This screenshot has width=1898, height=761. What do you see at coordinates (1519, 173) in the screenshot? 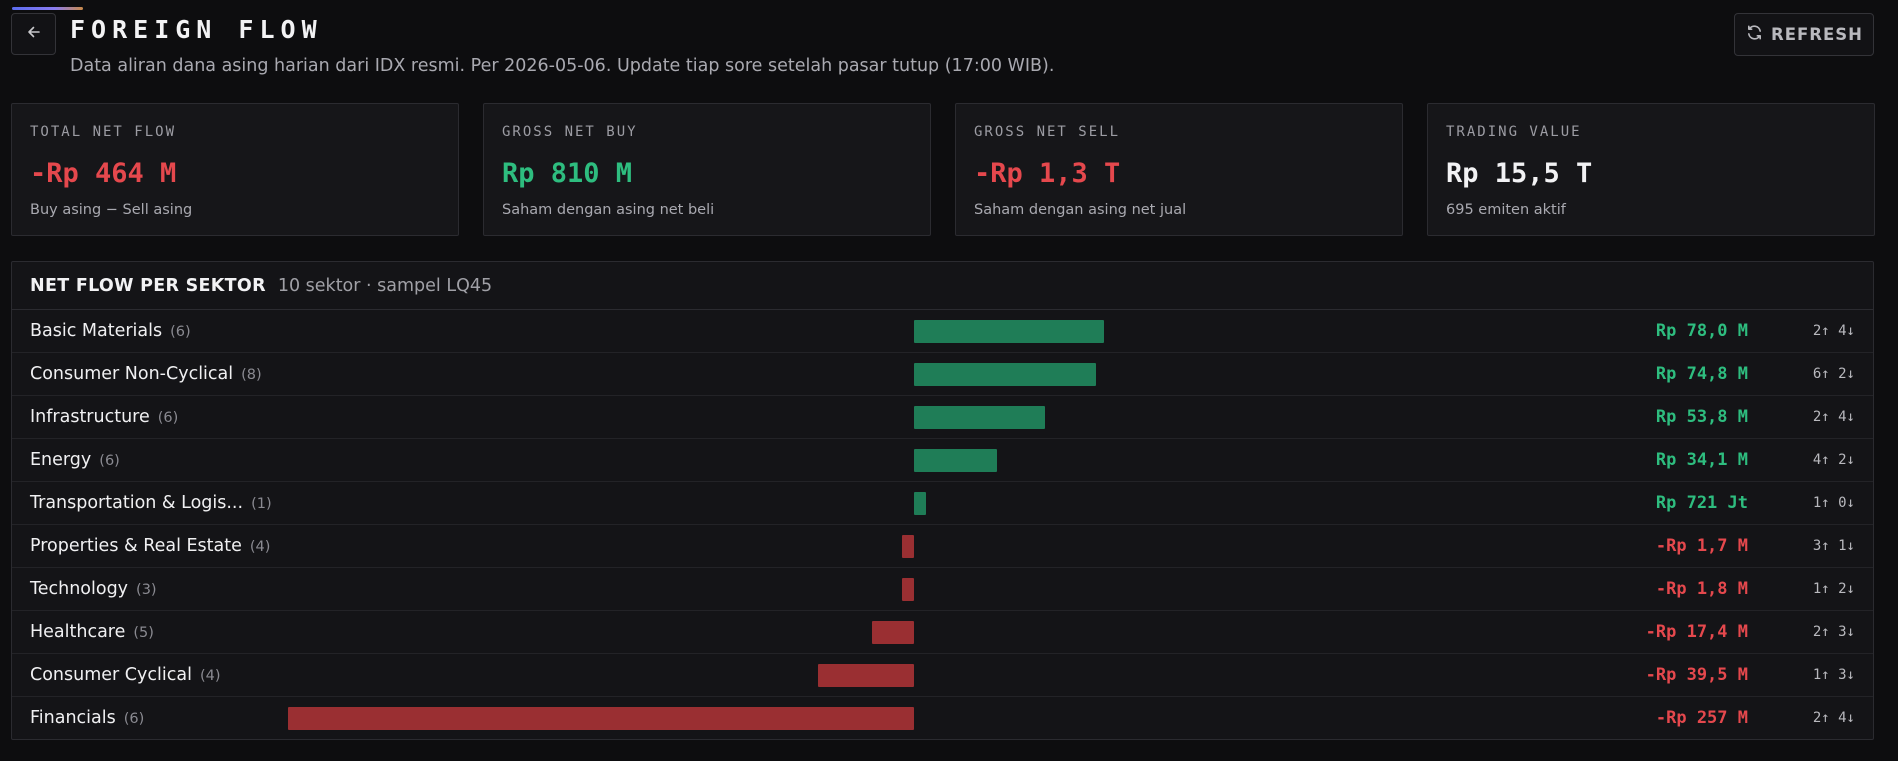
I see `stat-card-value: Rp 15,5 T` at bounding box center [1519, 173].